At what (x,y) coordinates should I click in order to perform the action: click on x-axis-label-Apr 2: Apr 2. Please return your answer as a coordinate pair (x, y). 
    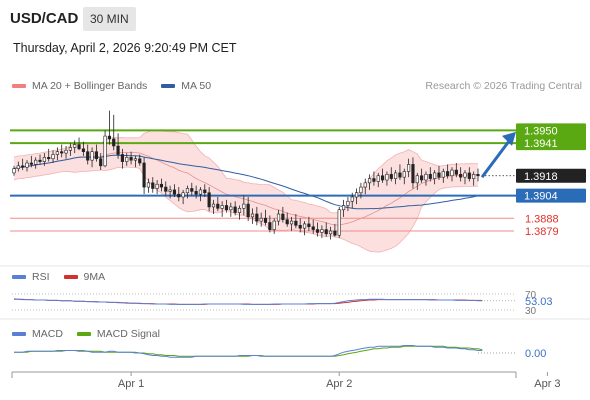
    Looking at the image, I should click on (339, 384).